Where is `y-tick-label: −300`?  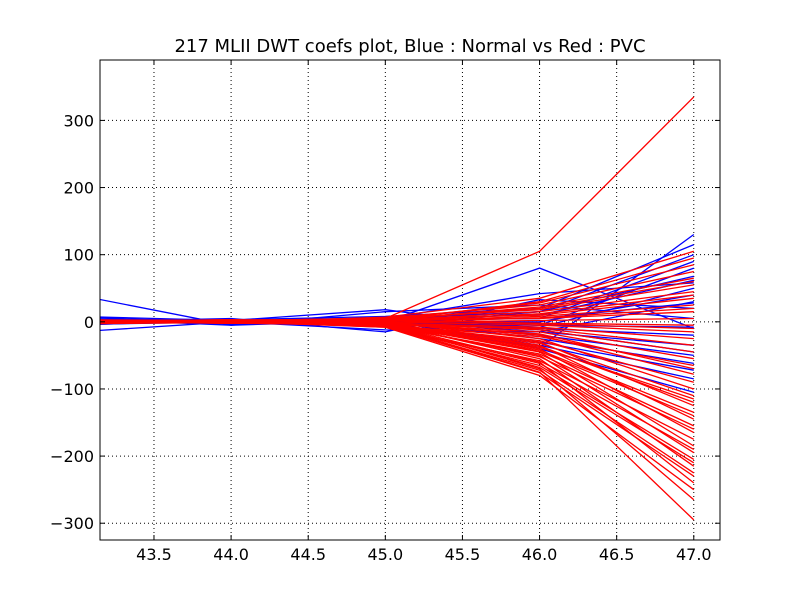 y-tick-label: −300 is located at coordinates (72, 523).